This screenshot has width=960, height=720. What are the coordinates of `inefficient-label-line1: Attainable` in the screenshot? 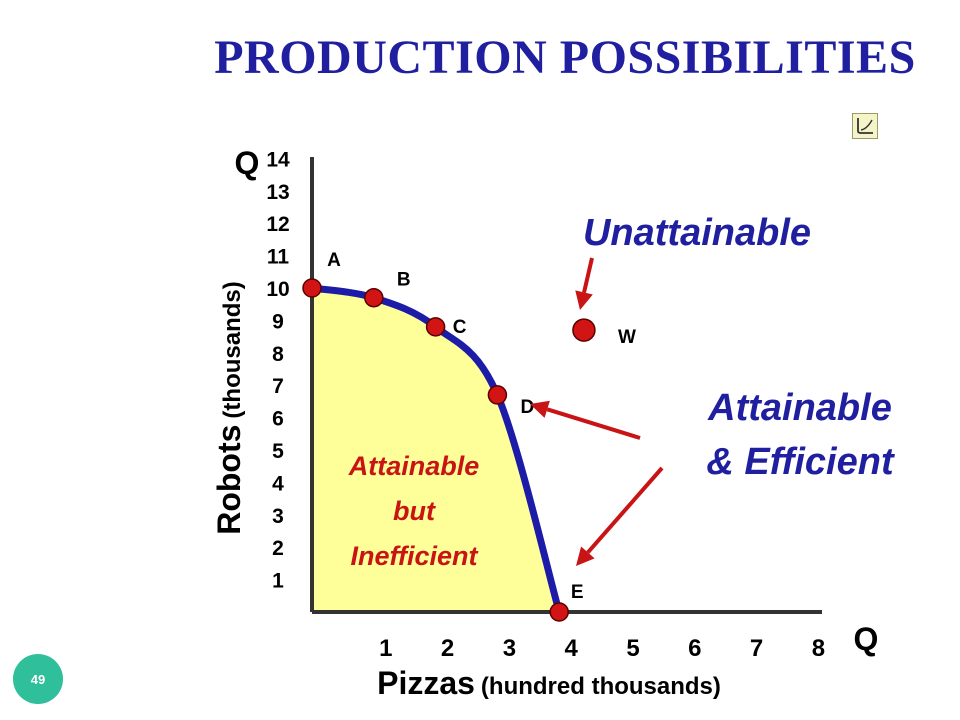 It's located at (414, 466).